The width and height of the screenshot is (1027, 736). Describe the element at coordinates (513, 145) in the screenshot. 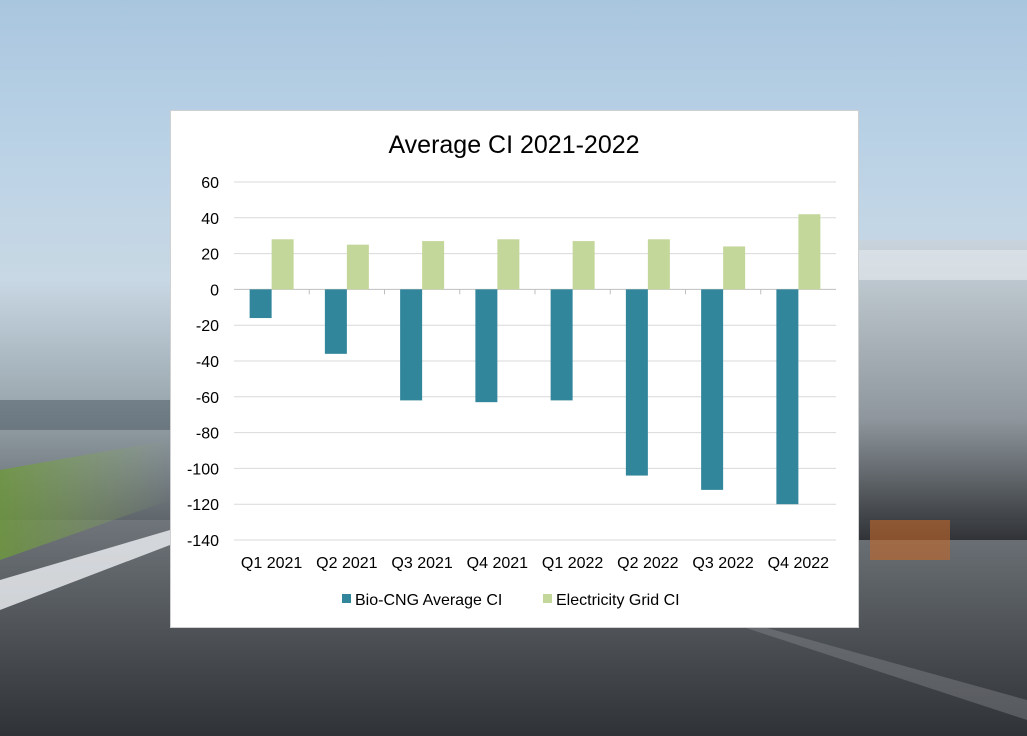

I see `chart-title: Average CI 2021-2022` at that location.